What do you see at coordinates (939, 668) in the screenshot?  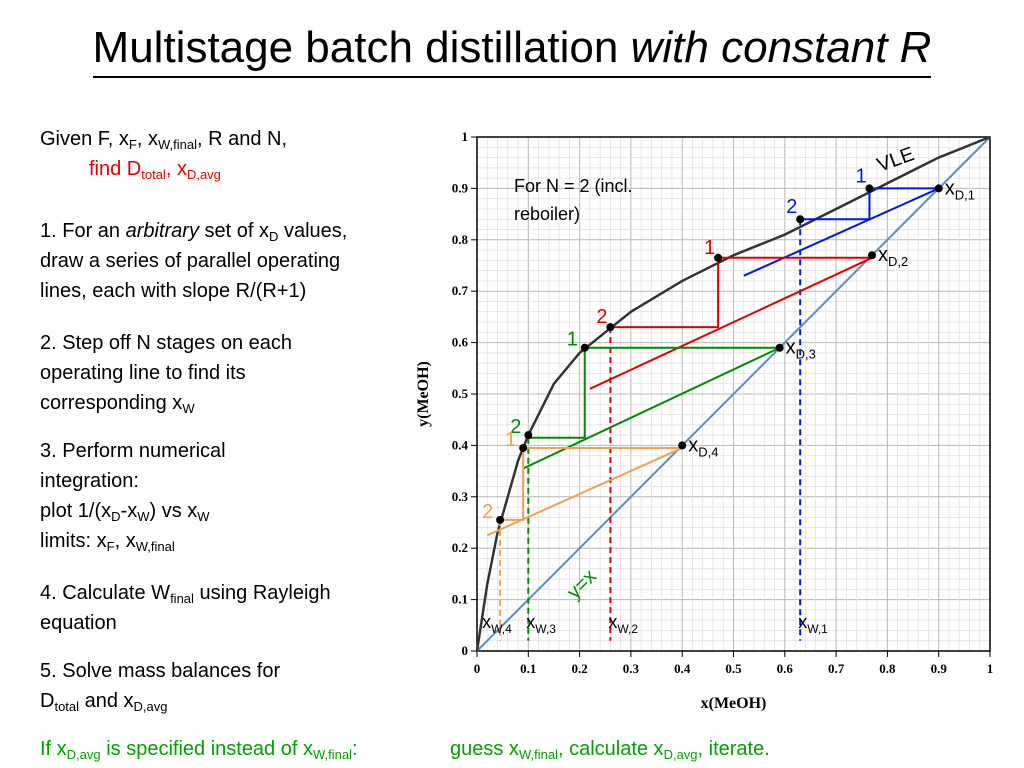 I see `x-tick-label: 0.9` at bounding box center [939, 668].